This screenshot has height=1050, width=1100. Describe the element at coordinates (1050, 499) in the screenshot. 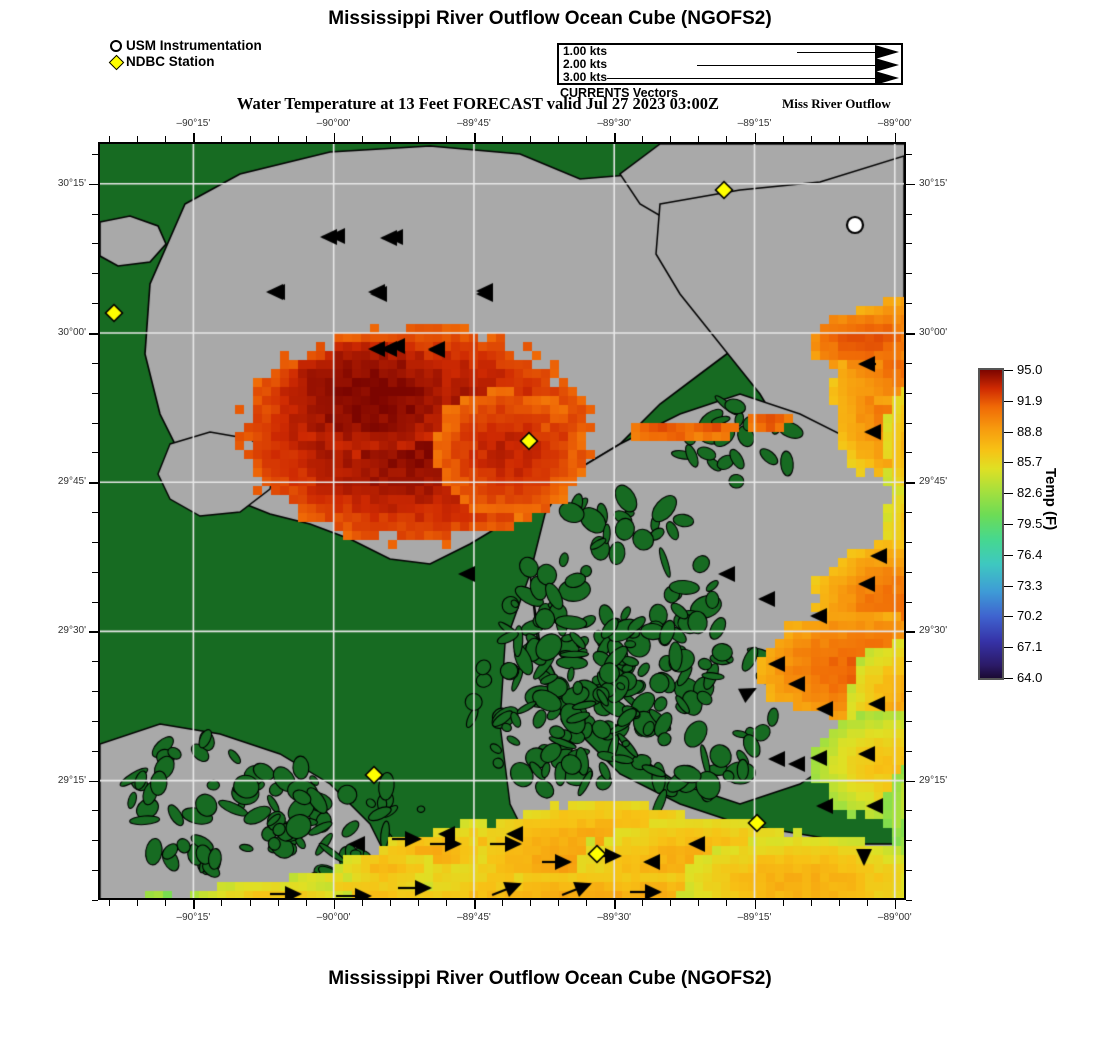

I see `colorbar-title: Temp (F)` at that location.